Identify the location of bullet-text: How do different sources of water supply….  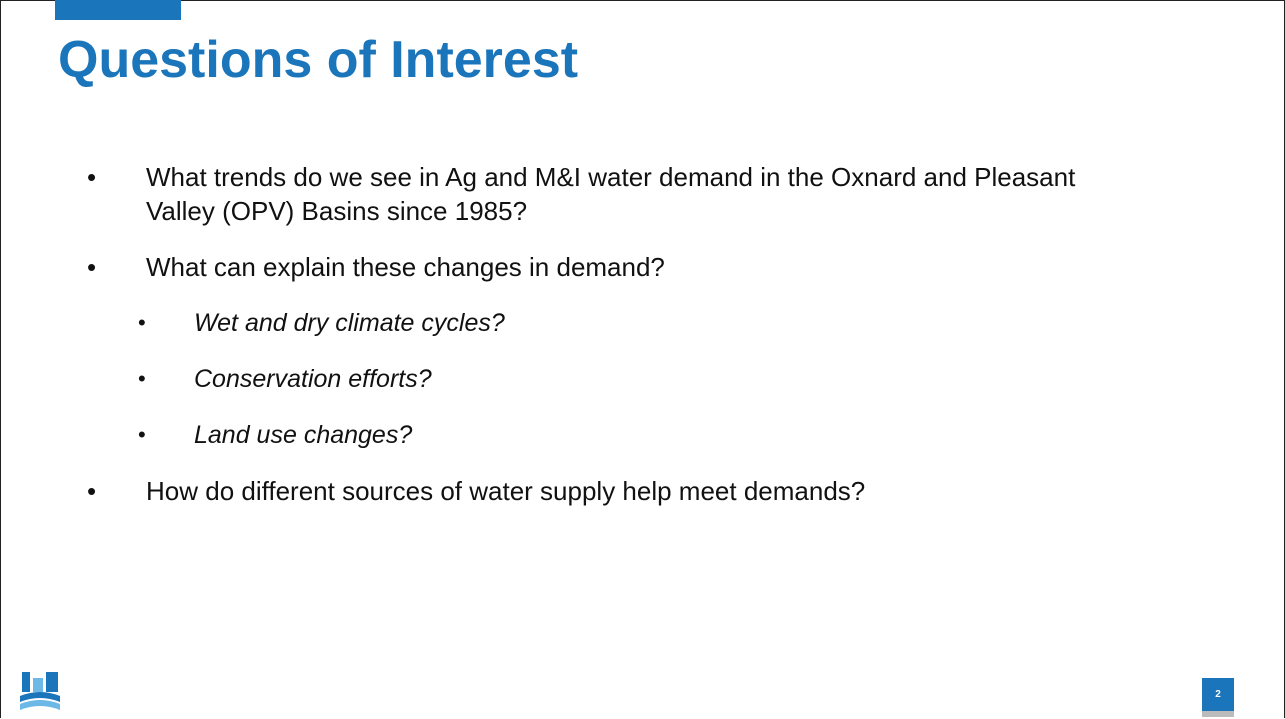
(506, 491).